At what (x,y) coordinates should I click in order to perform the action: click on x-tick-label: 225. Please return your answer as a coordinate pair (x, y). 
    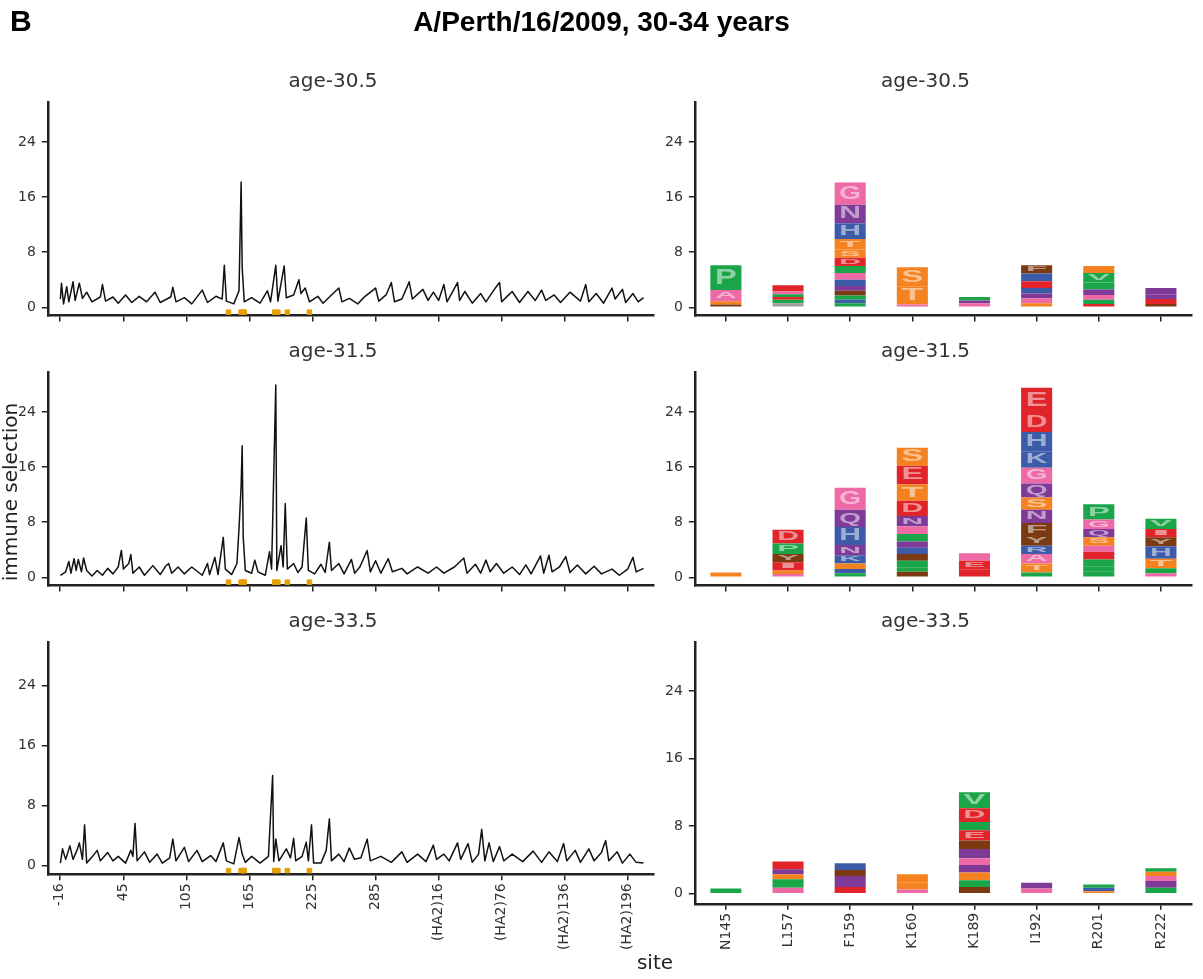
    Looking at the image, I should click on (311, 897).